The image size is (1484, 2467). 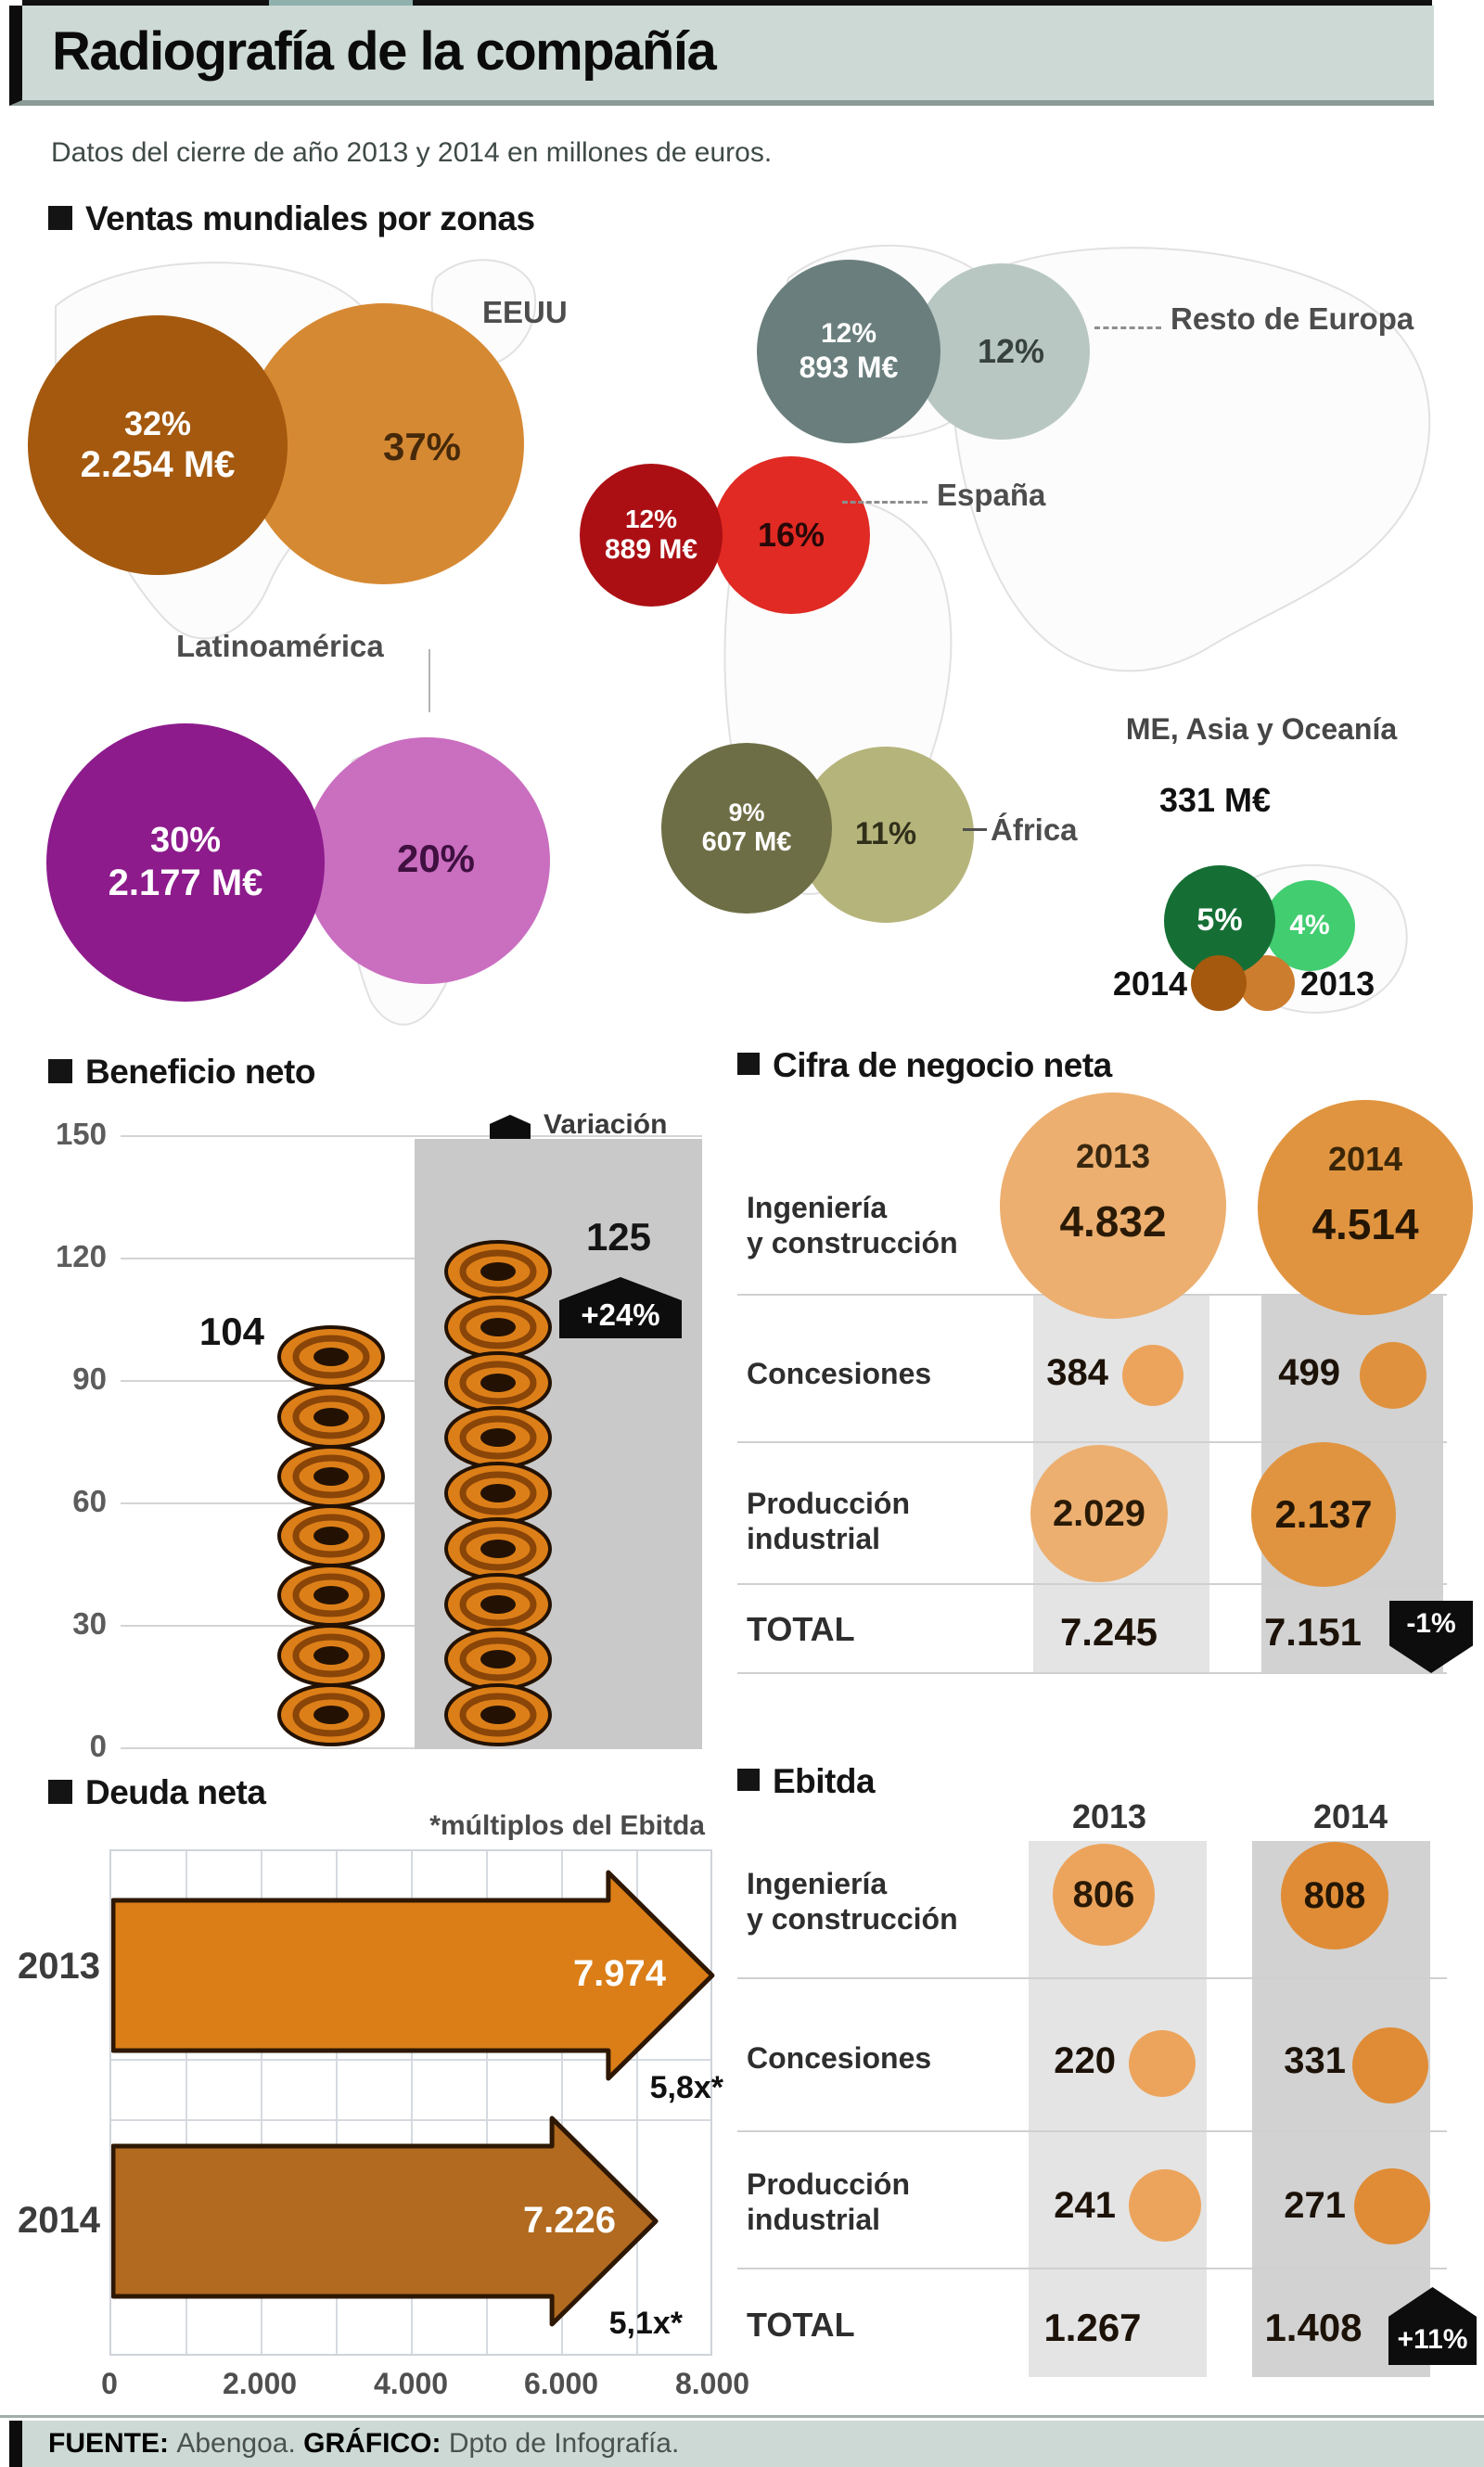 What do you see at coordinates (1261, 729) in the screenshot?
I see `zone-label-me-asia: ME, Asia y Oceanía` at bounding box center [1261, 729].